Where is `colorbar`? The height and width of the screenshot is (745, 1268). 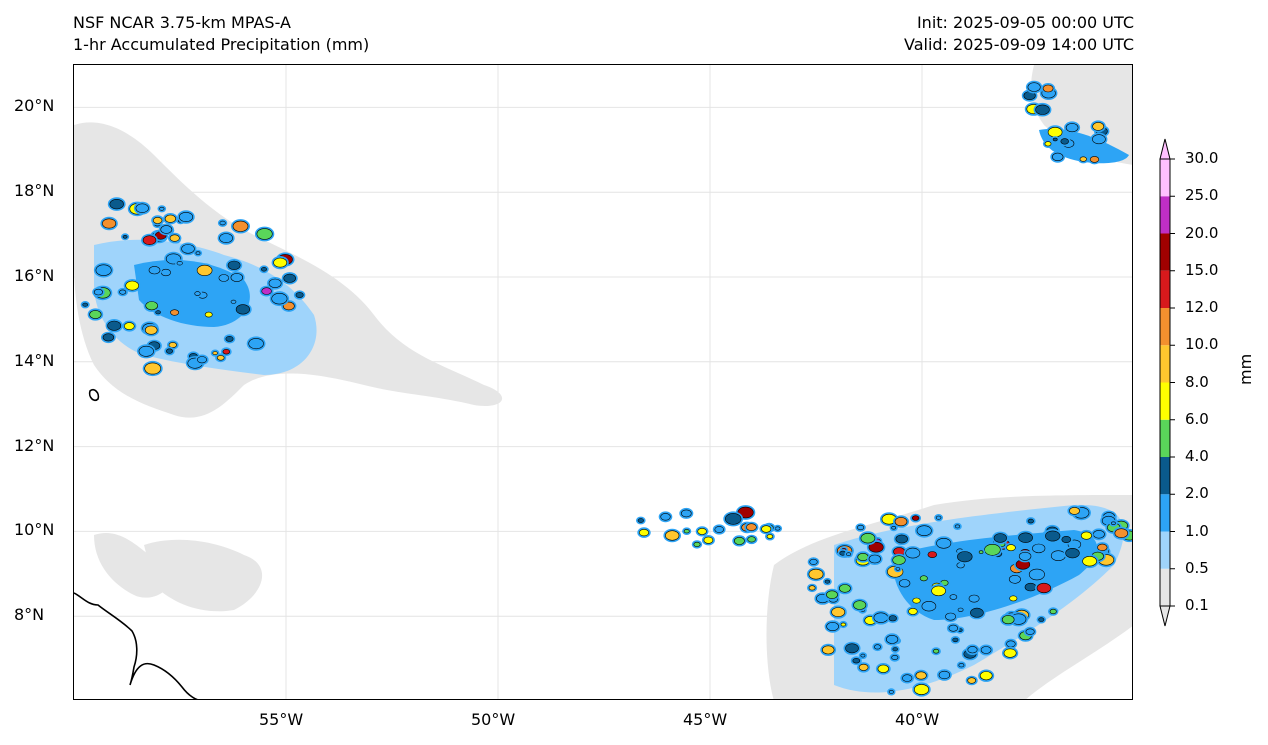
colorbar is located at coordinates (1167, 382).